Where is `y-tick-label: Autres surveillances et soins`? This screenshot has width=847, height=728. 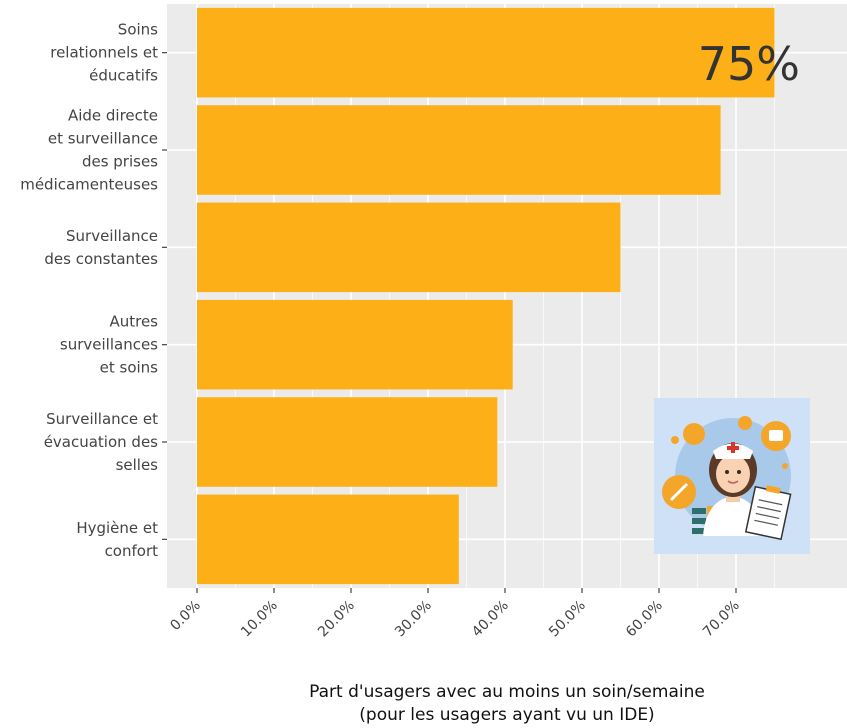
y-tick-label: Autres surveillances et soins is located at coordinates (109, 345).